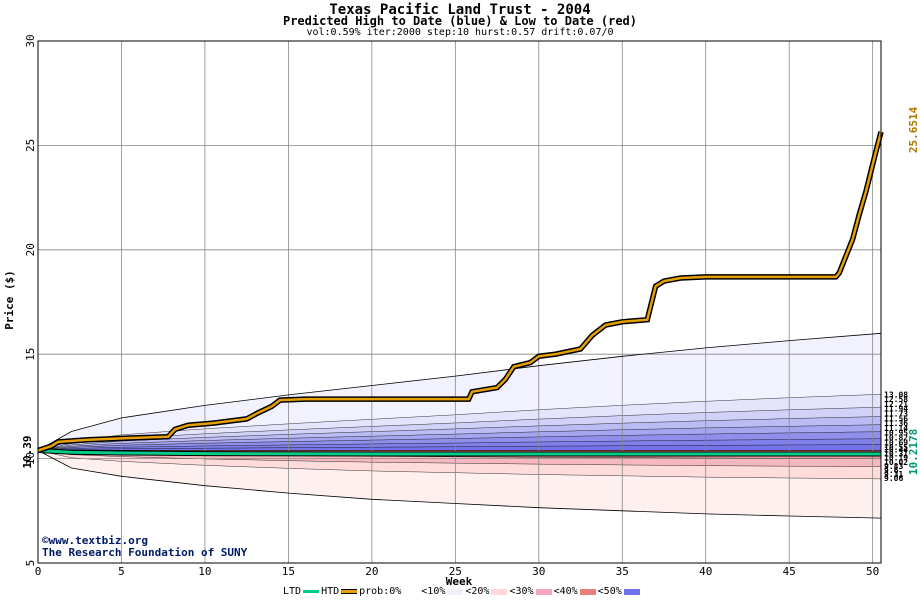 This screenshot has height=600, width=920. I want to click on high-band-label-11: 10.55, so click(896, 447).